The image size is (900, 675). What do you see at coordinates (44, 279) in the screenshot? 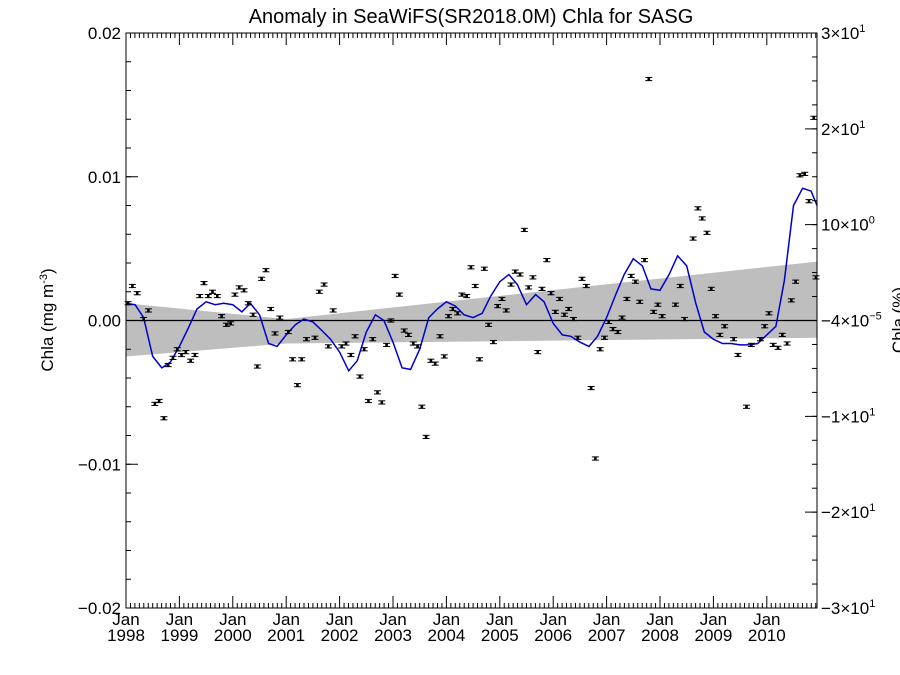
I see `y-axis-label-exponent: -3` at bounding box center [44, 279].